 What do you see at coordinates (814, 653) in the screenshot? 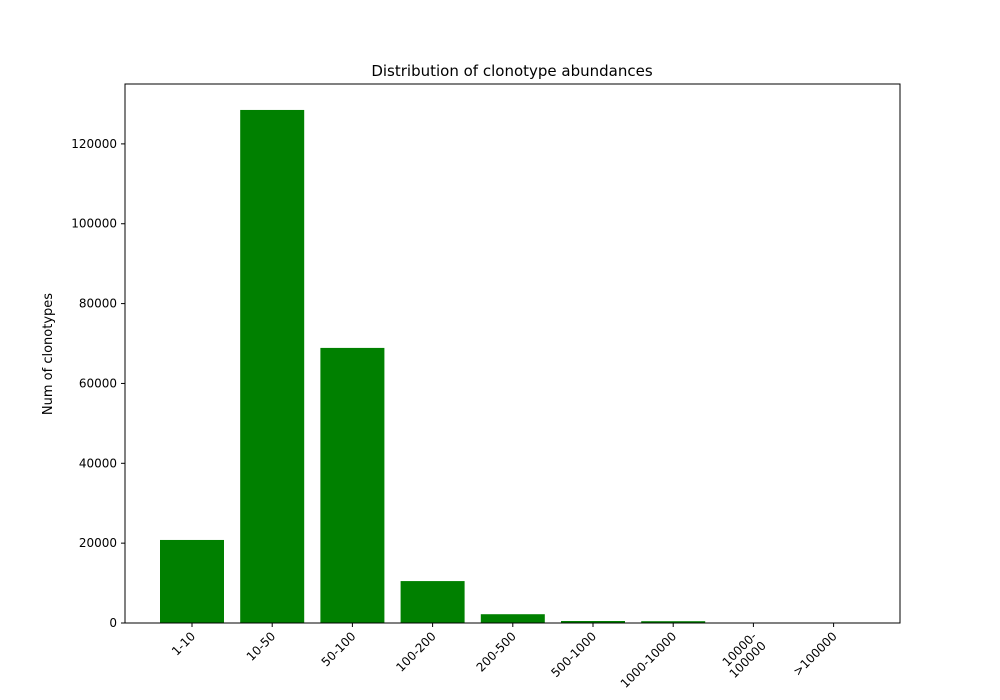
I see `x-tick-label-8: >100000` at bounding box center [814, 653].